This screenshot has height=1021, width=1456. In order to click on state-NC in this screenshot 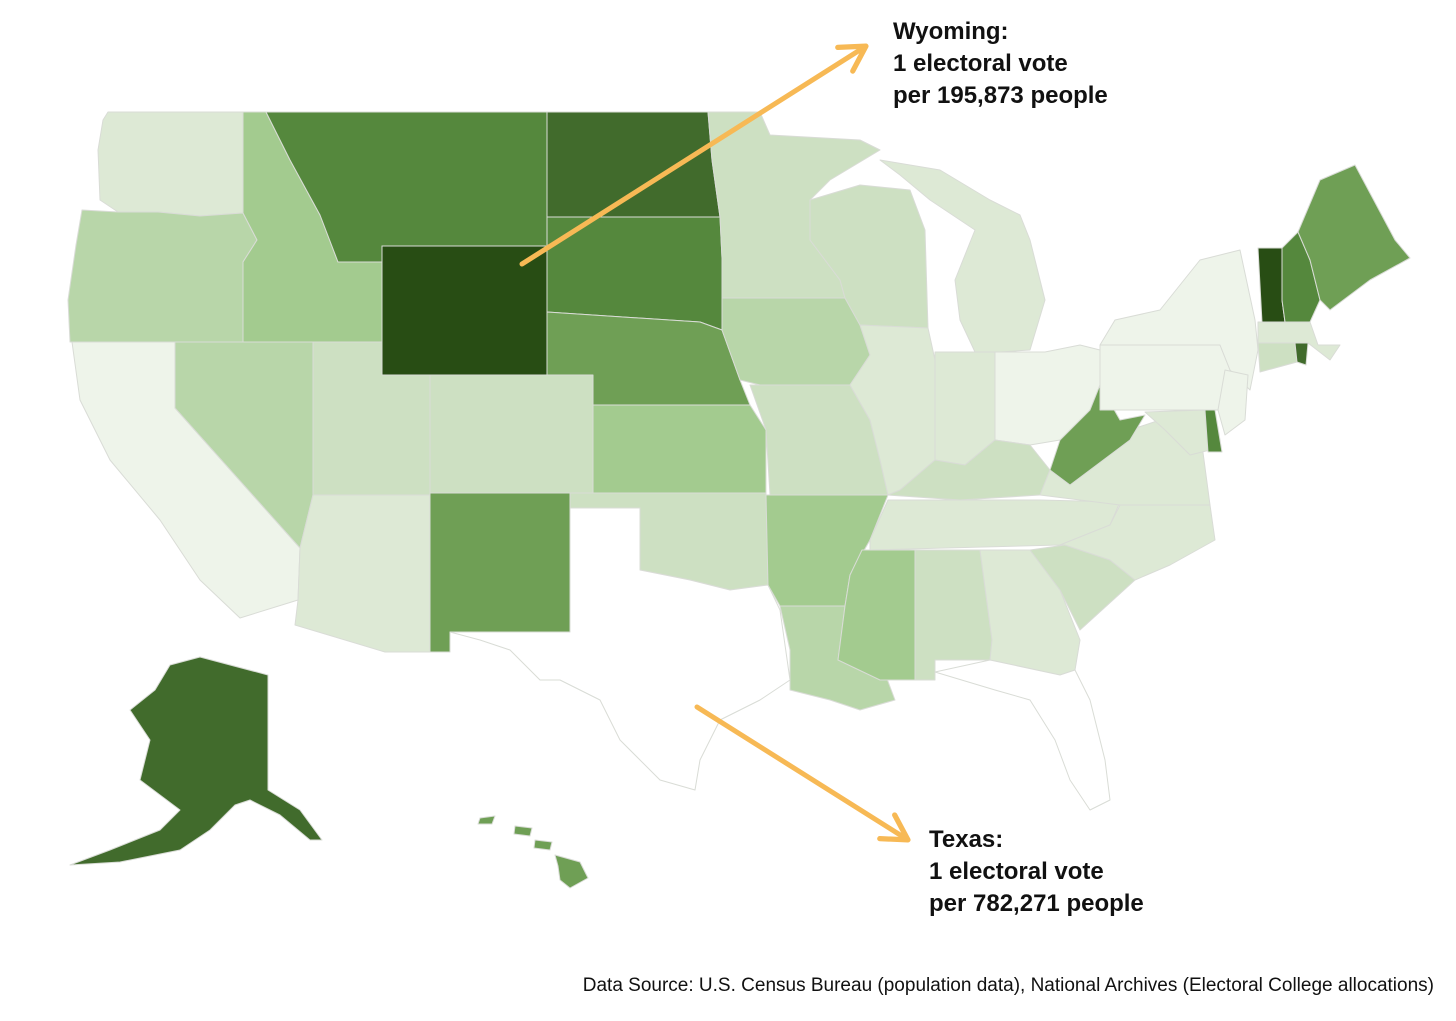, I will do `click(1137, 542)`.